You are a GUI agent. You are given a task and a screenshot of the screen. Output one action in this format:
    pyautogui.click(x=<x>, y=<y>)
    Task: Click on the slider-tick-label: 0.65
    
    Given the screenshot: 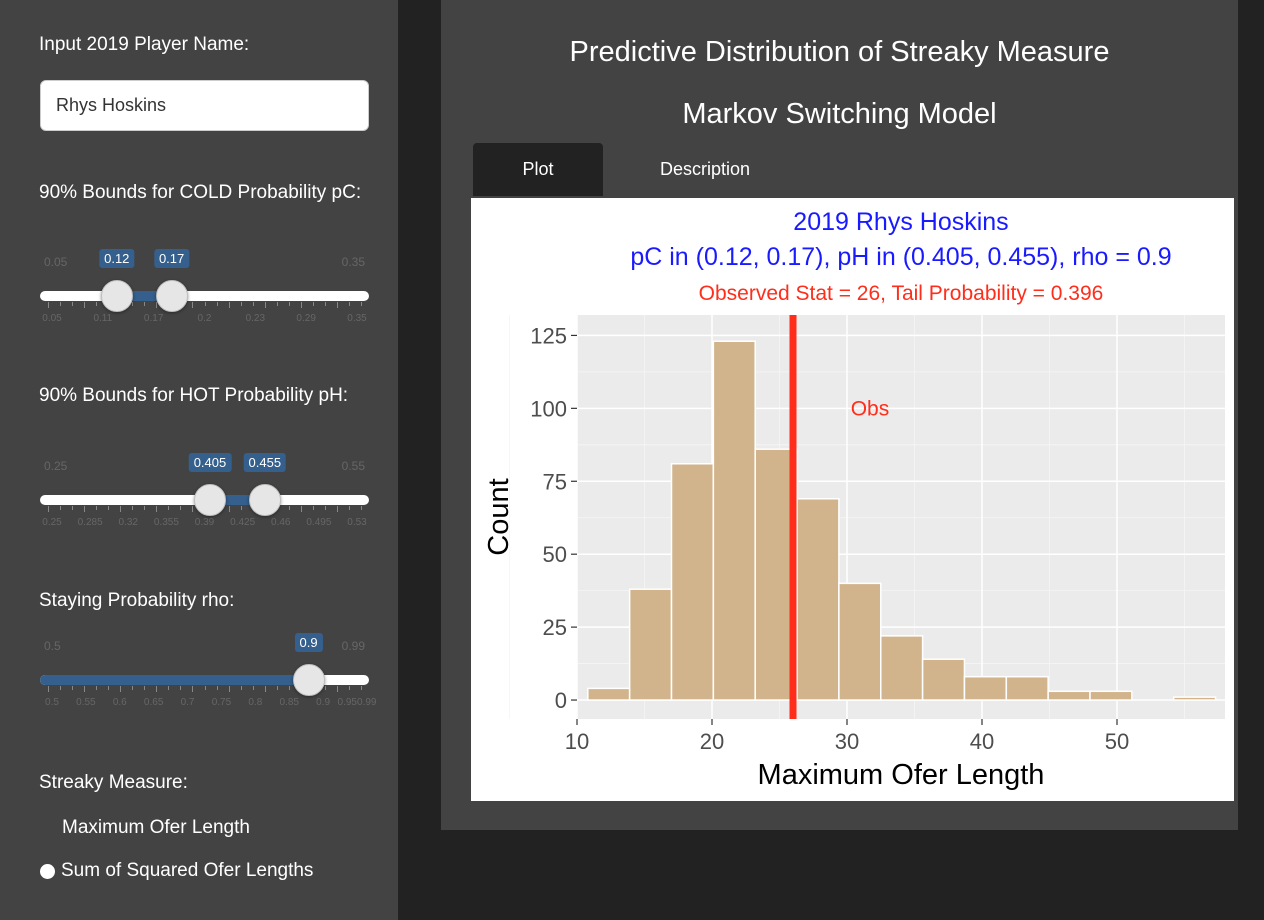 What is the action you would take?
    pyautogui.click(x=153, y=702)
    